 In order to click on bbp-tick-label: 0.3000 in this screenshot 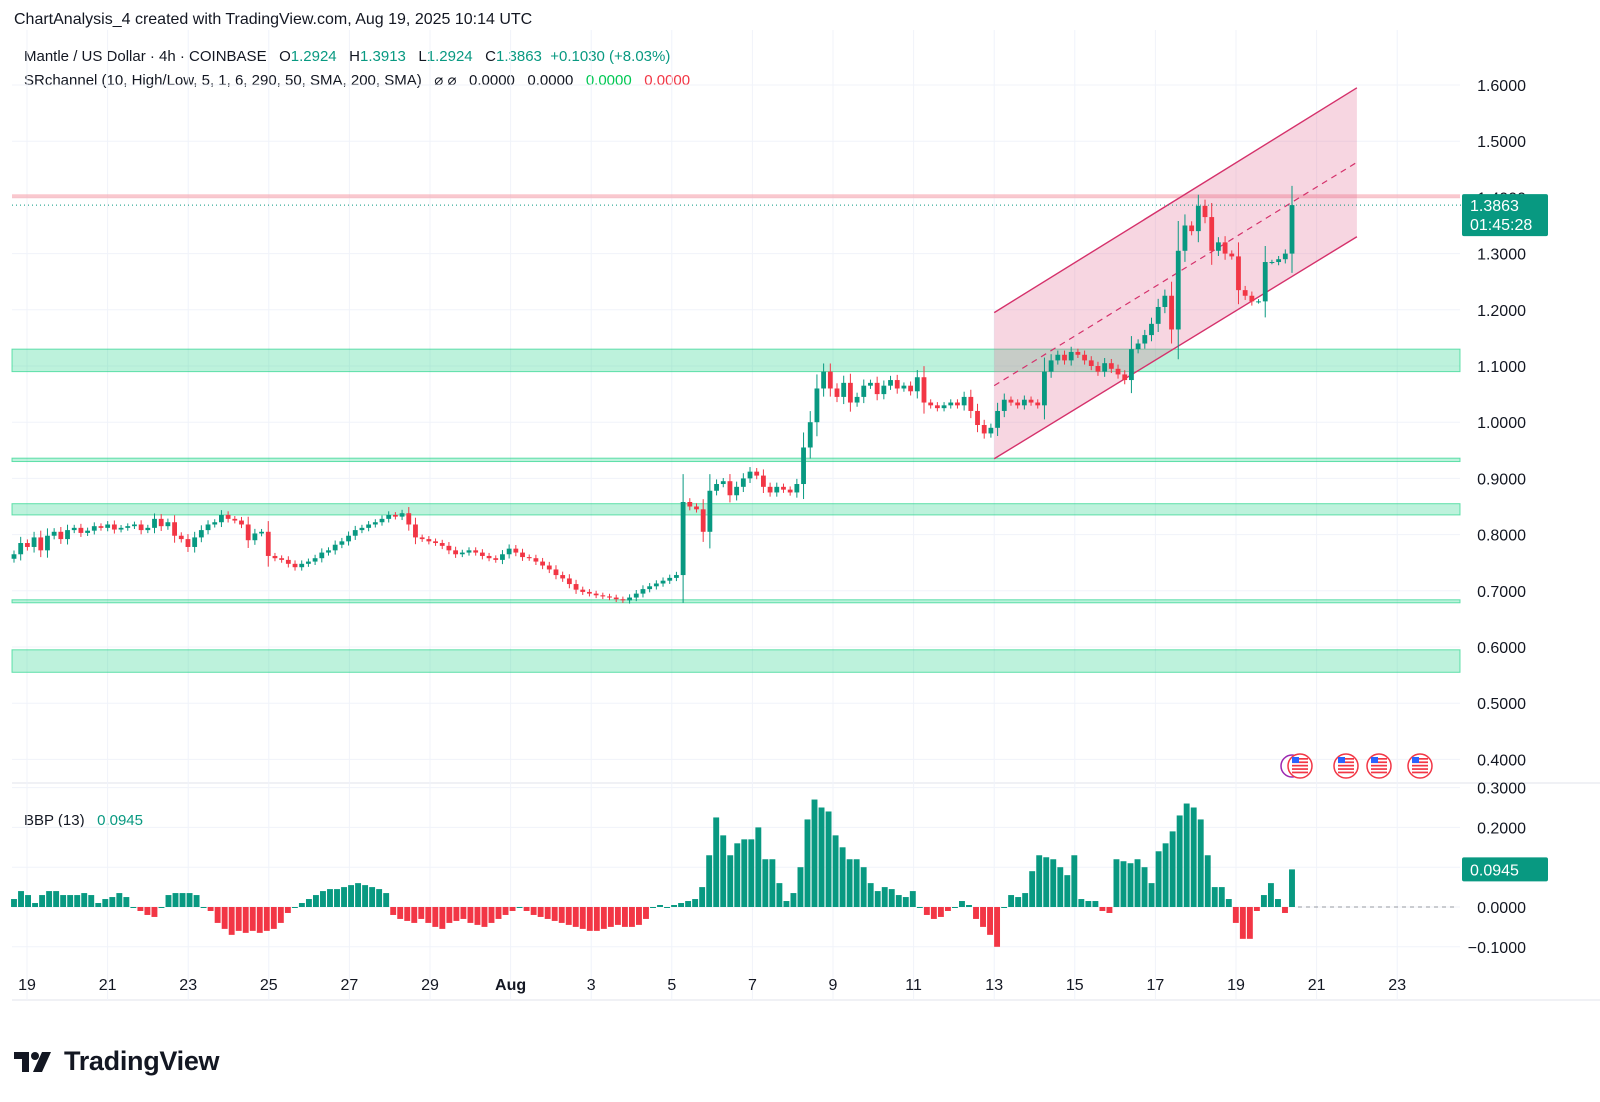, I will do `click(1501, 789)`.